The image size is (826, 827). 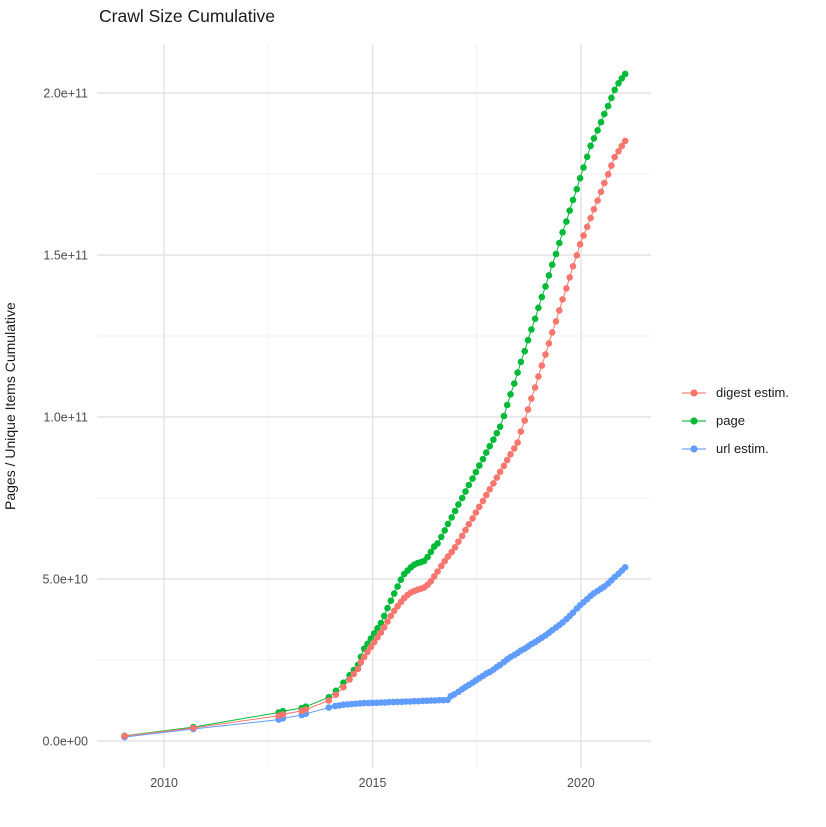 I want to click on legend-item-page: page, so click(x=735, y=420).